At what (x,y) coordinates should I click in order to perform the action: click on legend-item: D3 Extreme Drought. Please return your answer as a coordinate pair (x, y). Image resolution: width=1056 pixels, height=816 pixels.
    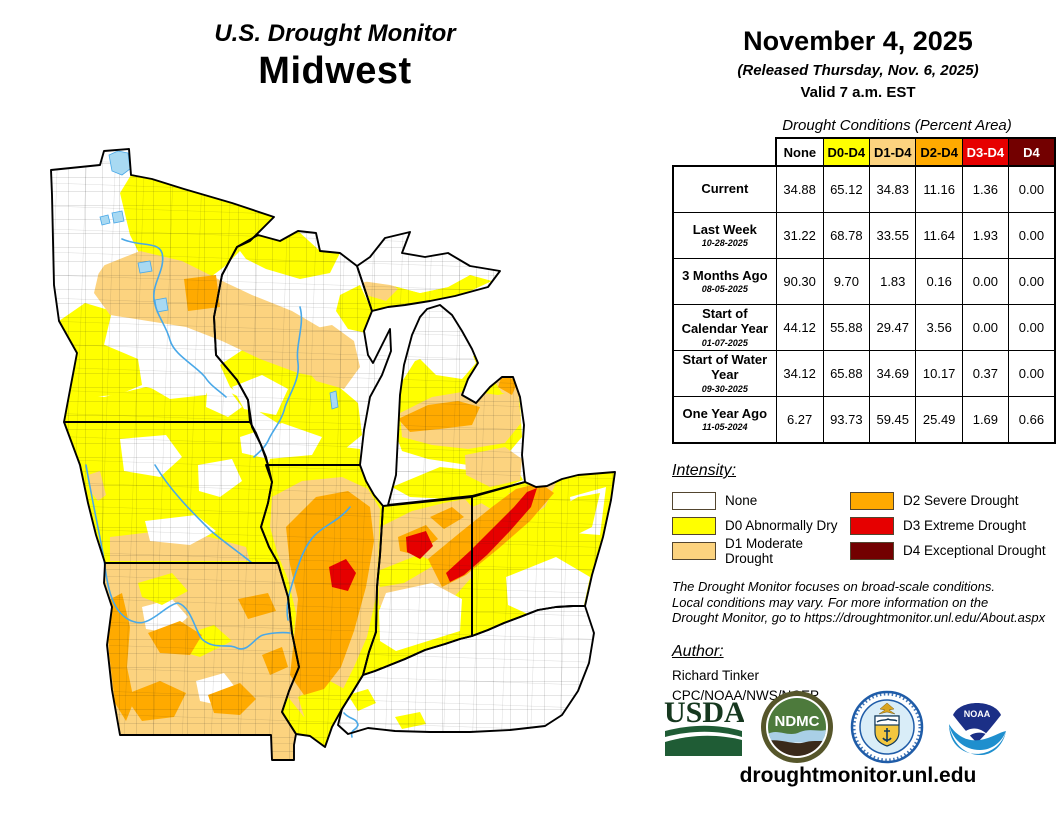
    Looking at the image, I should click on (953, 525).